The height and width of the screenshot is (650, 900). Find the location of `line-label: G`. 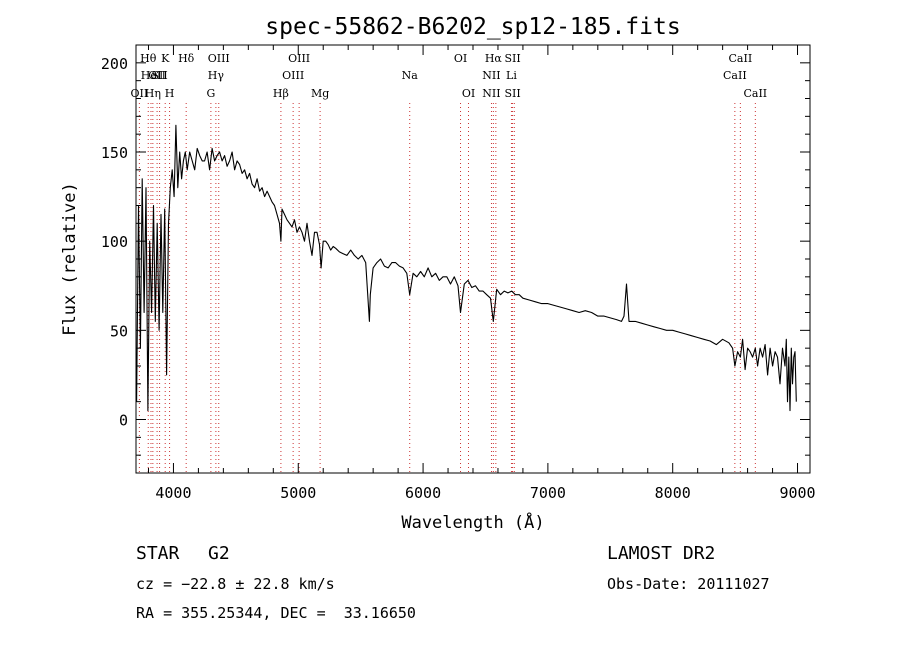

line-label: G is located at coordinates (210, 93).